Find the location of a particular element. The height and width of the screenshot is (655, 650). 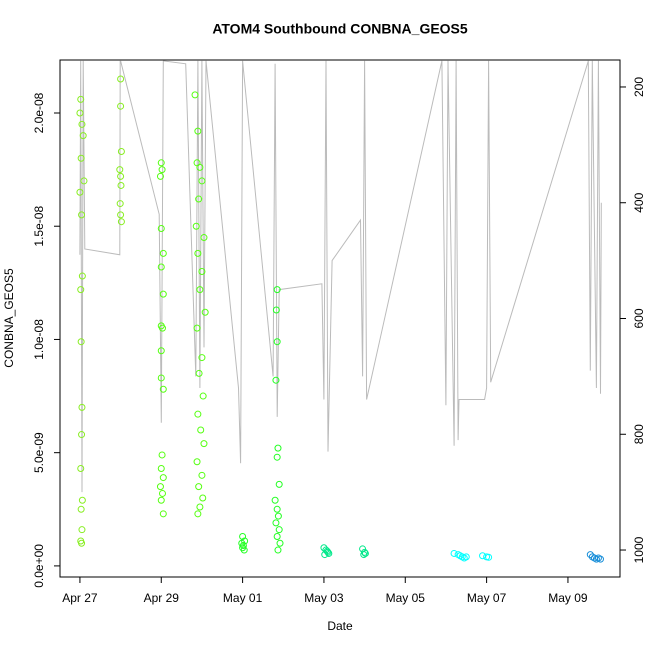

y2-tick-label: 400 is located at coordinates (639, 202).